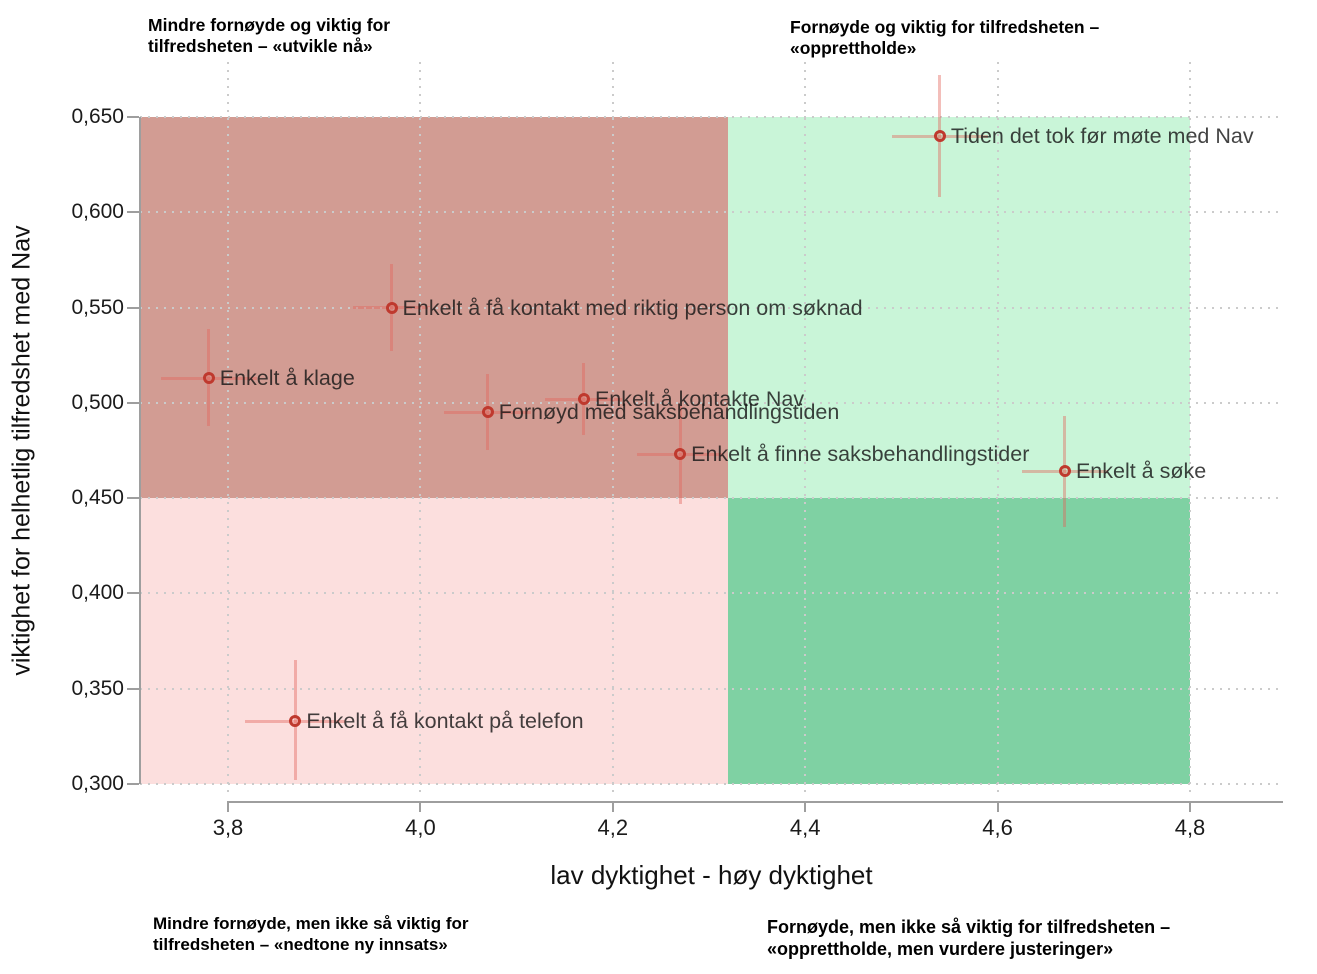 Image resolution: width=1317 pixels, height=974 pixels. What do you see at coordinates (1141, 471) in the screenshot?
I see `data-point-label: Enkelt å søke` at bounding box center [1141, 471].